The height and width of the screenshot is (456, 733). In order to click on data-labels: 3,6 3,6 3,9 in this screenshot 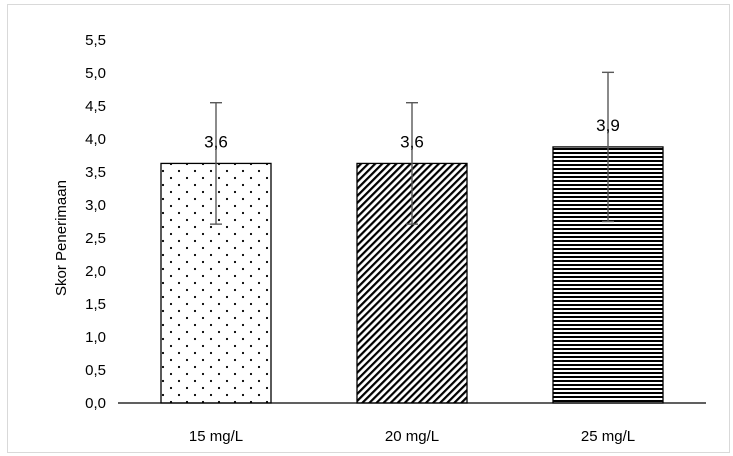, I will do `click(412, 134)`.